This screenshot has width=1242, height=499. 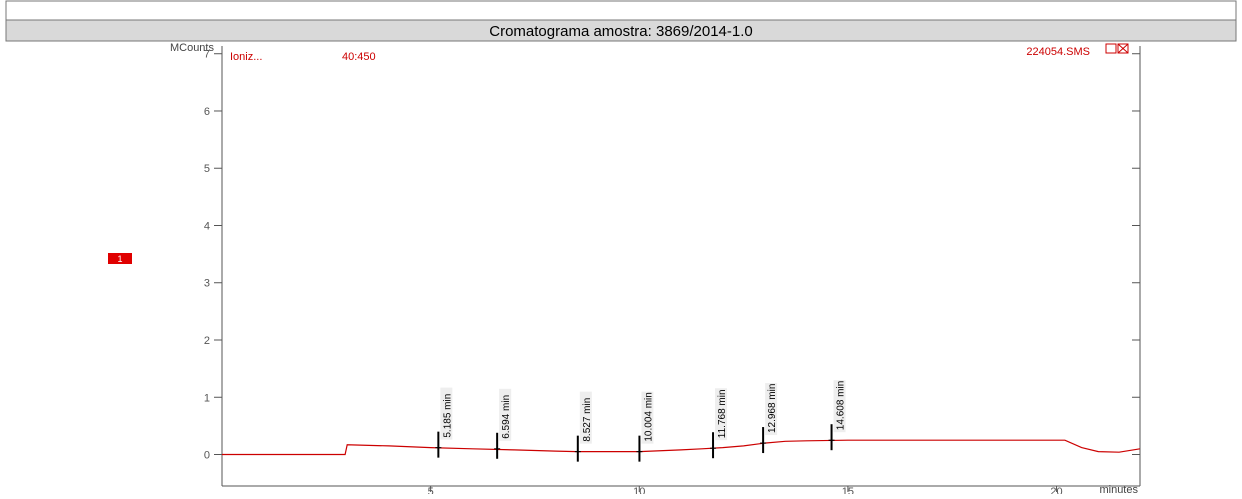 I want to click on peak-label: 12.968 min, so click(x=772, y=408).